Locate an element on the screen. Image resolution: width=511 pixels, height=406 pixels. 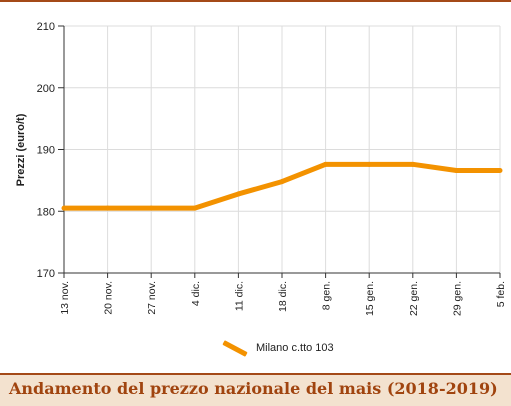
top-rule is located at coordinates (255, 1).